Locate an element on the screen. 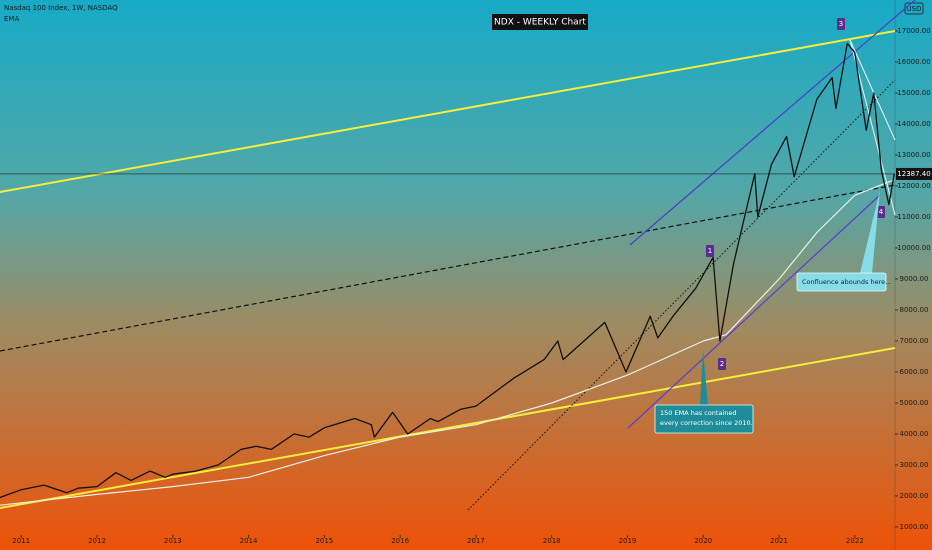 This screenshot has width=932, height=550. y-tick-label: 13000.00 is located at coordinates (913, 155).